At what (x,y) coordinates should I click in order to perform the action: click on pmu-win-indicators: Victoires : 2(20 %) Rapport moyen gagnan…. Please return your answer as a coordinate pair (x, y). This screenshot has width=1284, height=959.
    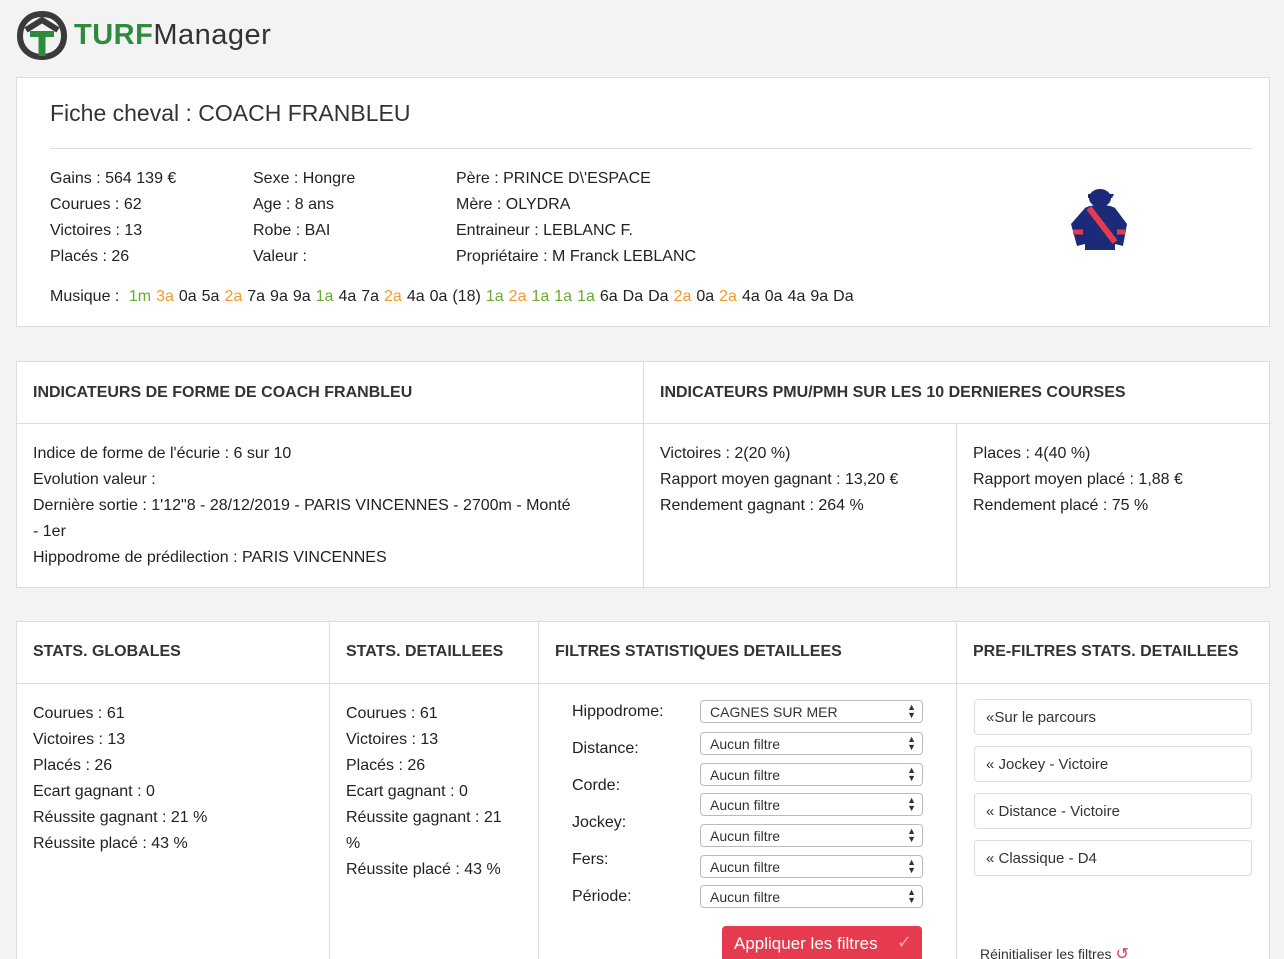
    Looking at the image, I should click on (800, 471).